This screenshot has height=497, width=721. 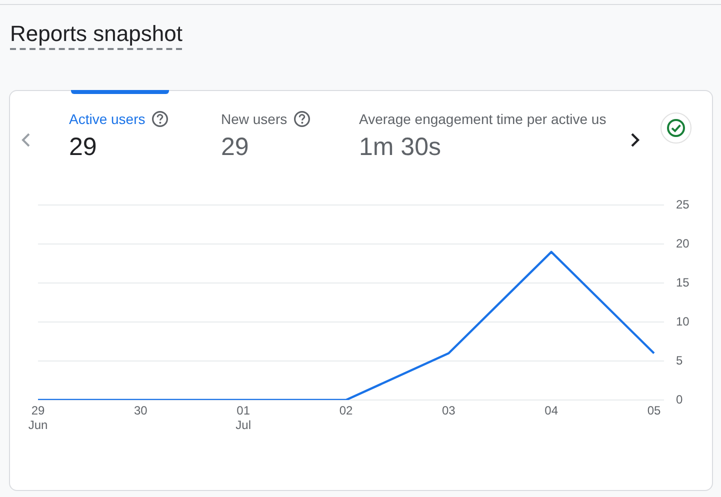 What do you see at coordinates (400, 147) in the screenshot?
I see `text: 1m 30s` at bounding box center [400, 147].